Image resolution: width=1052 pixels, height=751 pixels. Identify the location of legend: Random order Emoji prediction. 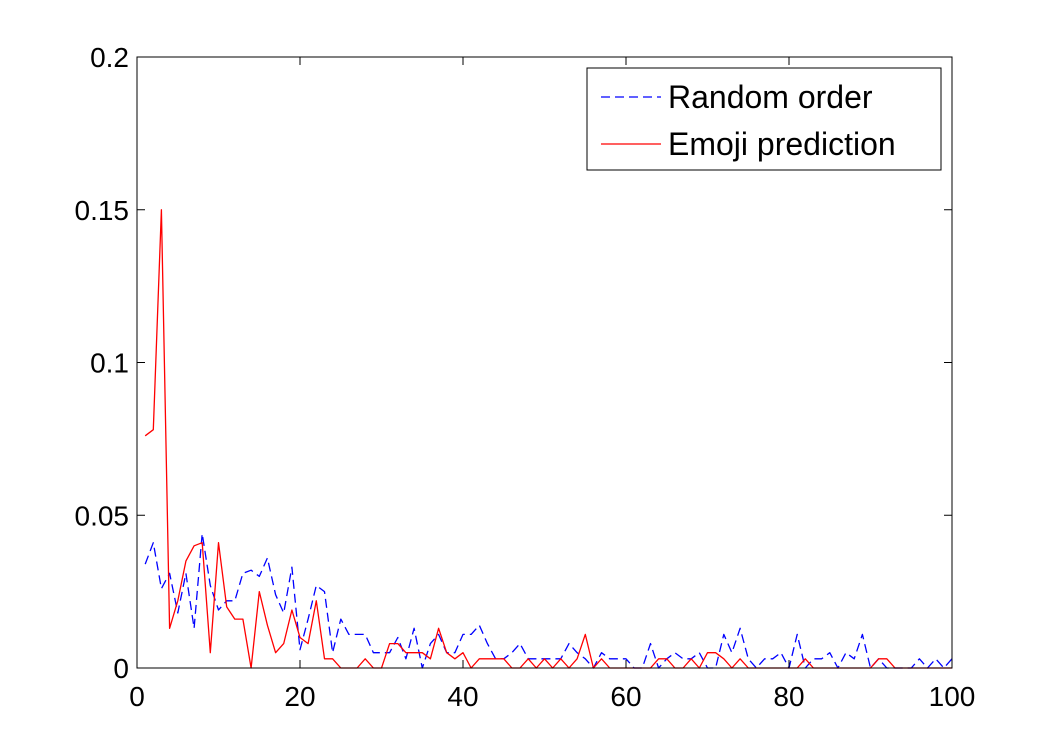
(764, 119).